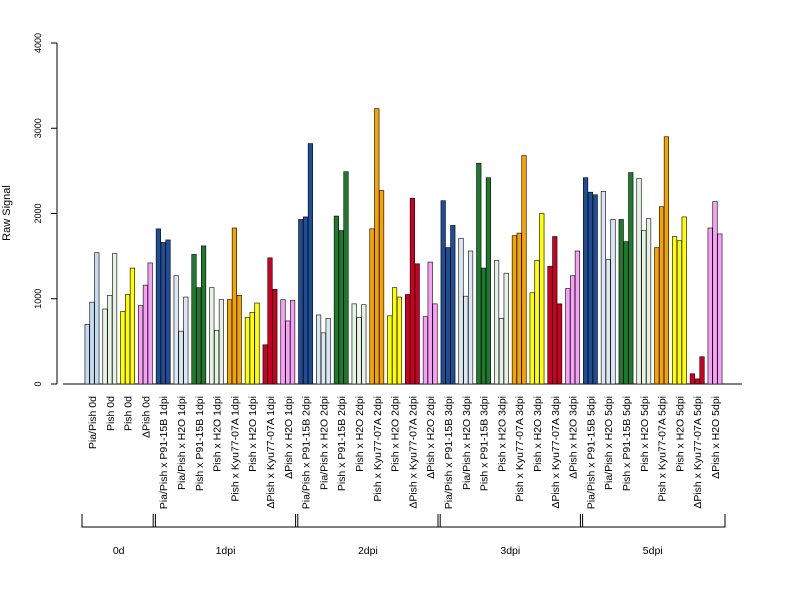  Describe the element at coordinates (307, 452) in the screenshot. I see `x-tick-label: Pia/Pish x P91-15B 2dpi` at that location.